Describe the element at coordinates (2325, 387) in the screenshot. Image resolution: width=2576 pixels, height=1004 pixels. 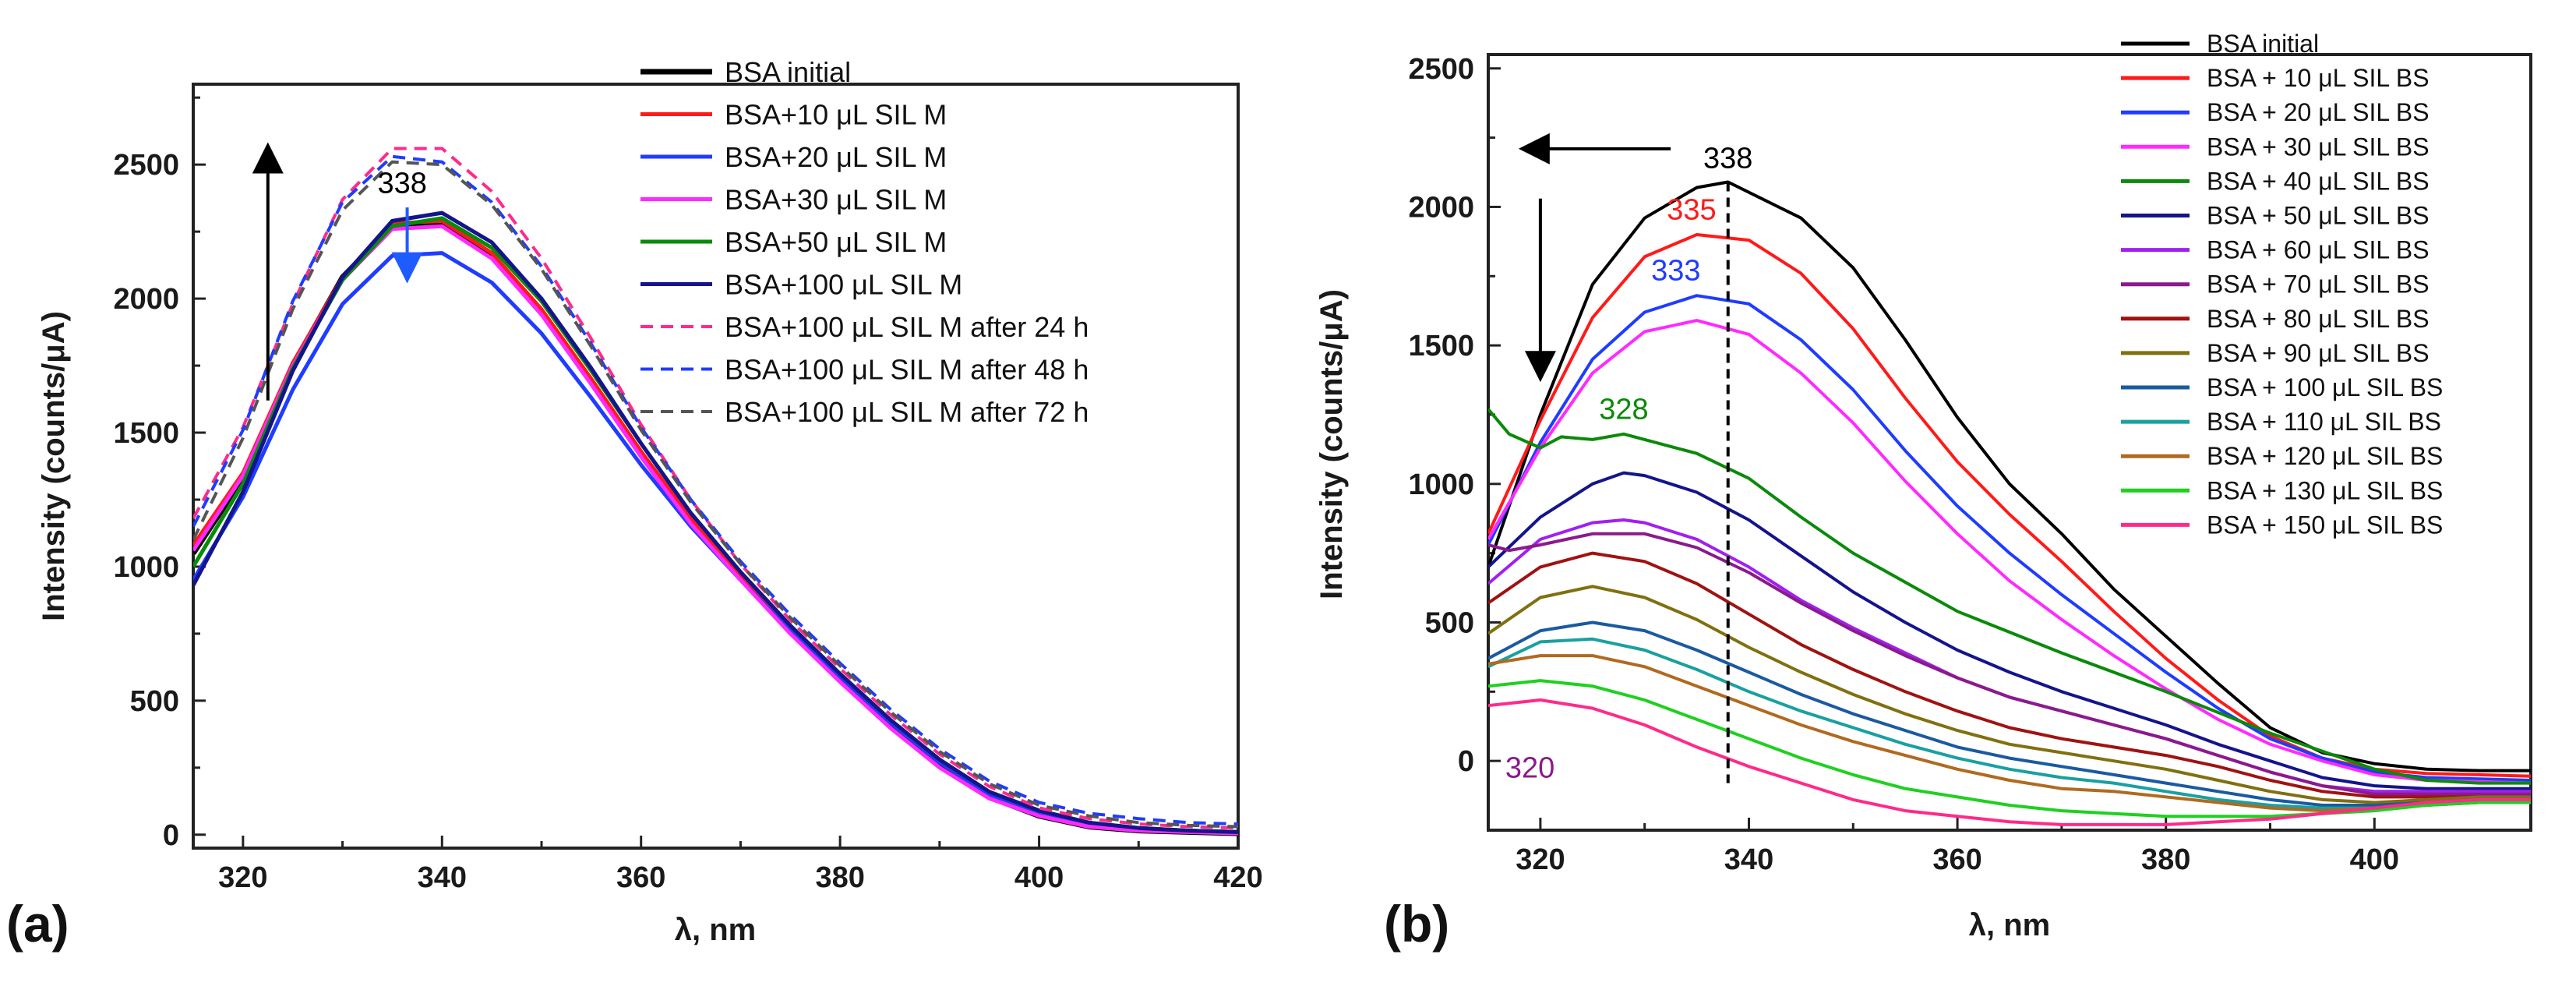
I see `legend-entry-label: BSA + 100 μL SIL BS` at that location.